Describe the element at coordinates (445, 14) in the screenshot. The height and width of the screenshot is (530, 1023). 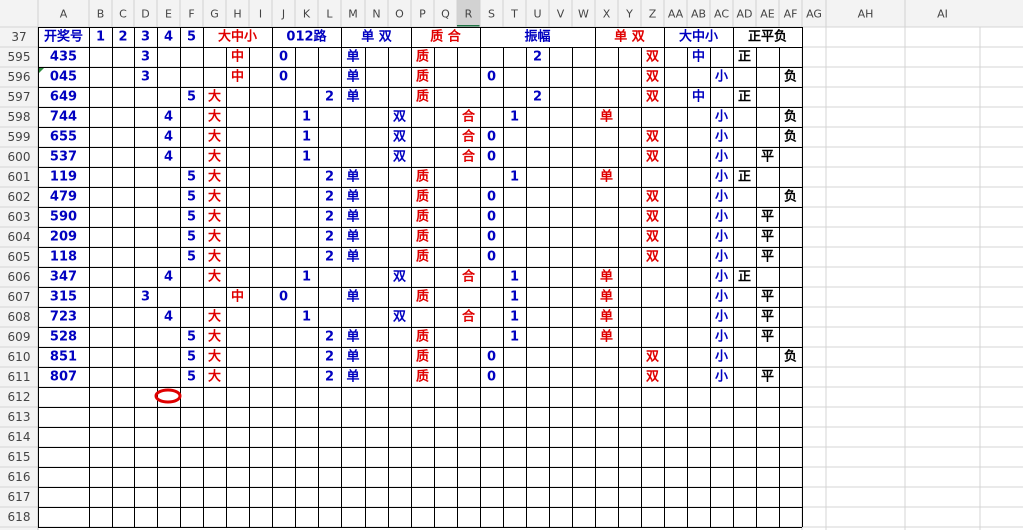
I see `column-header: Q` at that location.